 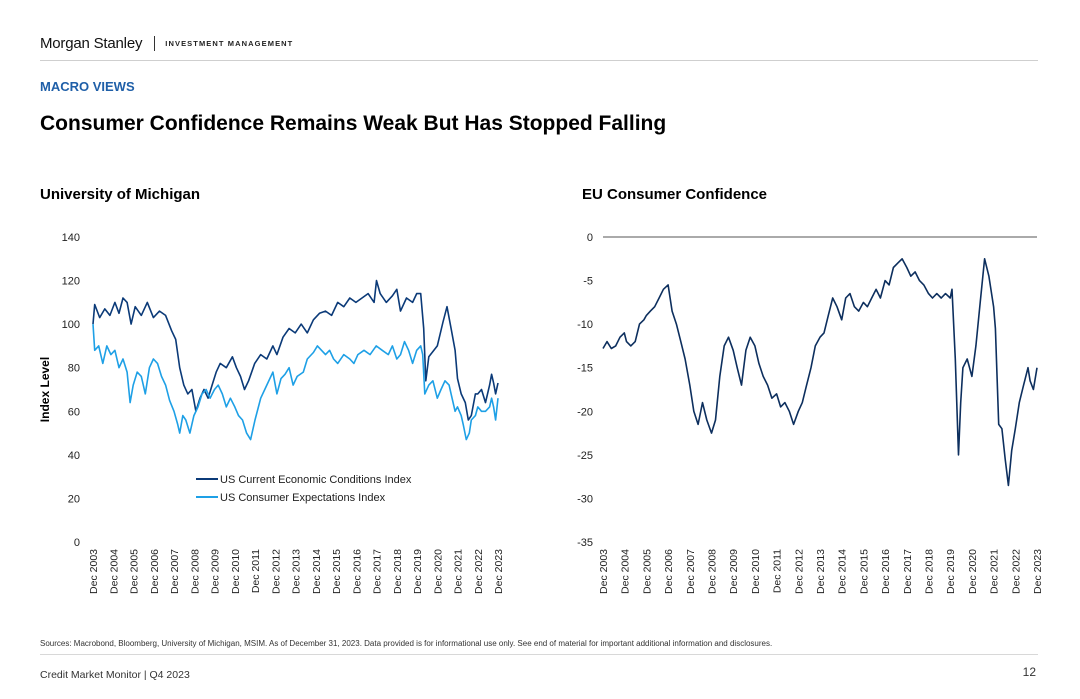 What do you see at coordinates (71, 325) in the screenshot?
I see `y-tick-label: 100` at bounding box center [71, 325].